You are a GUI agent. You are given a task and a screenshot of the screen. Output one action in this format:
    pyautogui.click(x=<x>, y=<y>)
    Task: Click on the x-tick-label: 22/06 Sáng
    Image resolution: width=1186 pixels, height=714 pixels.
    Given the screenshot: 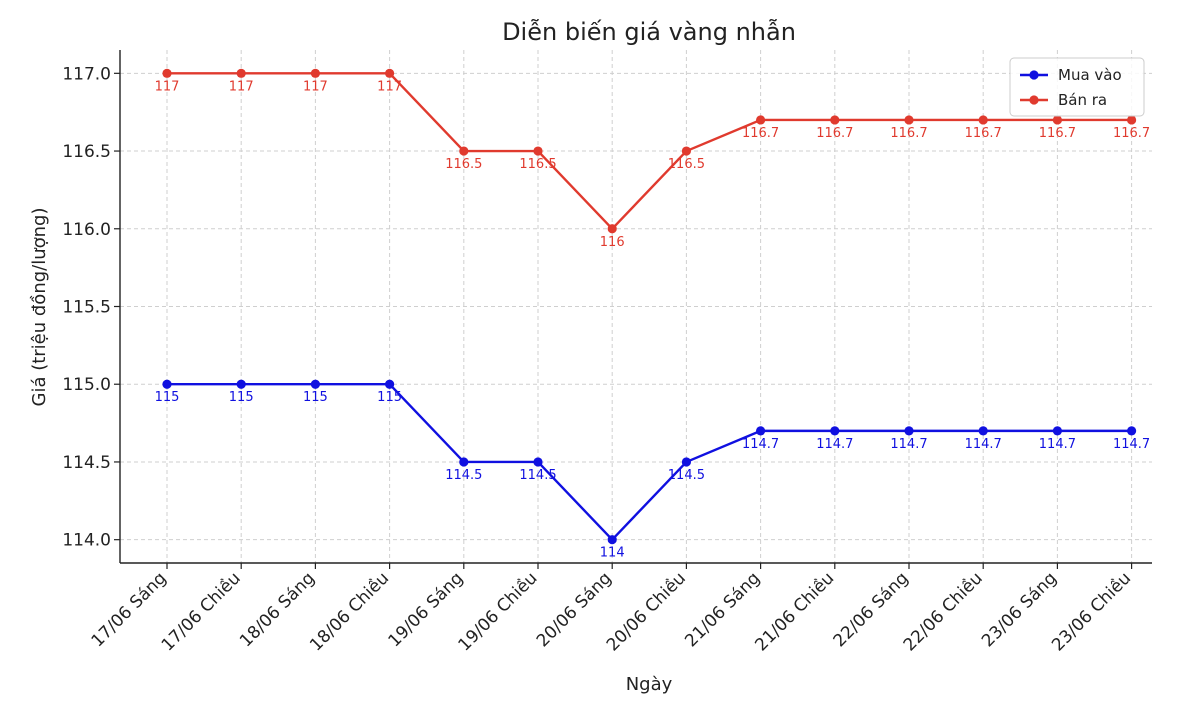 What is the action you would take?
    pyautogui.click(x=871, y=609)
    